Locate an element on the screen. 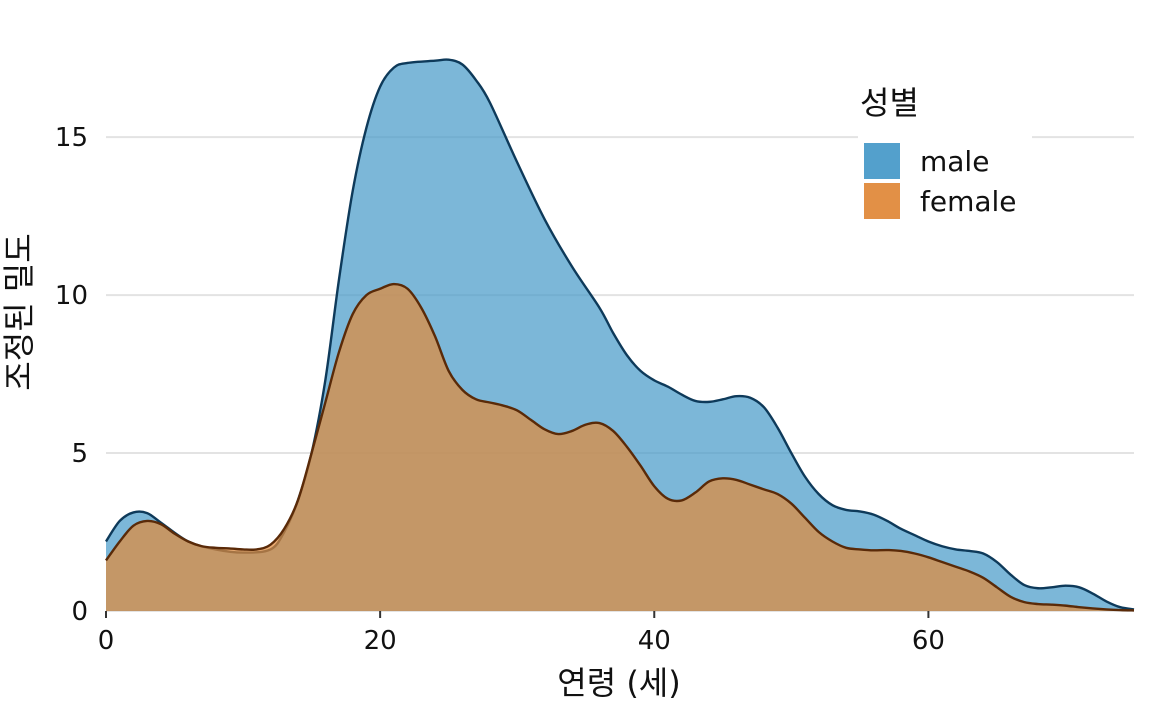  y-tick-label-10: 10 is located at coordinates (71, 296).